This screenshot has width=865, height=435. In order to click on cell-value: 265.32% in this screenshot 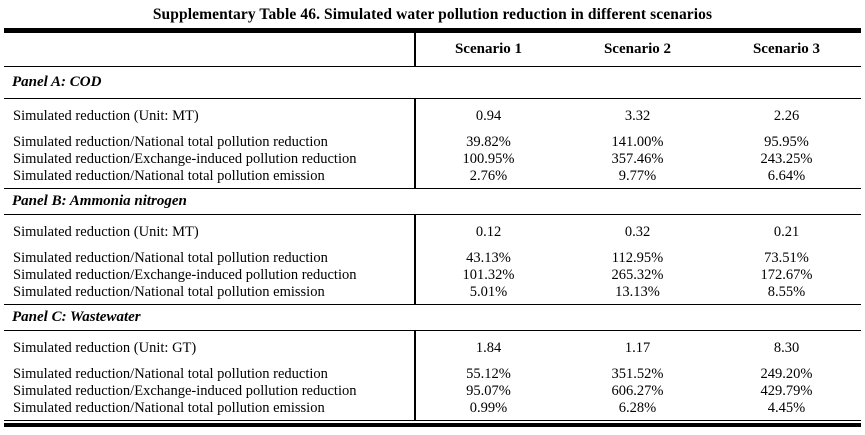, I will do `click(637, 275)`.